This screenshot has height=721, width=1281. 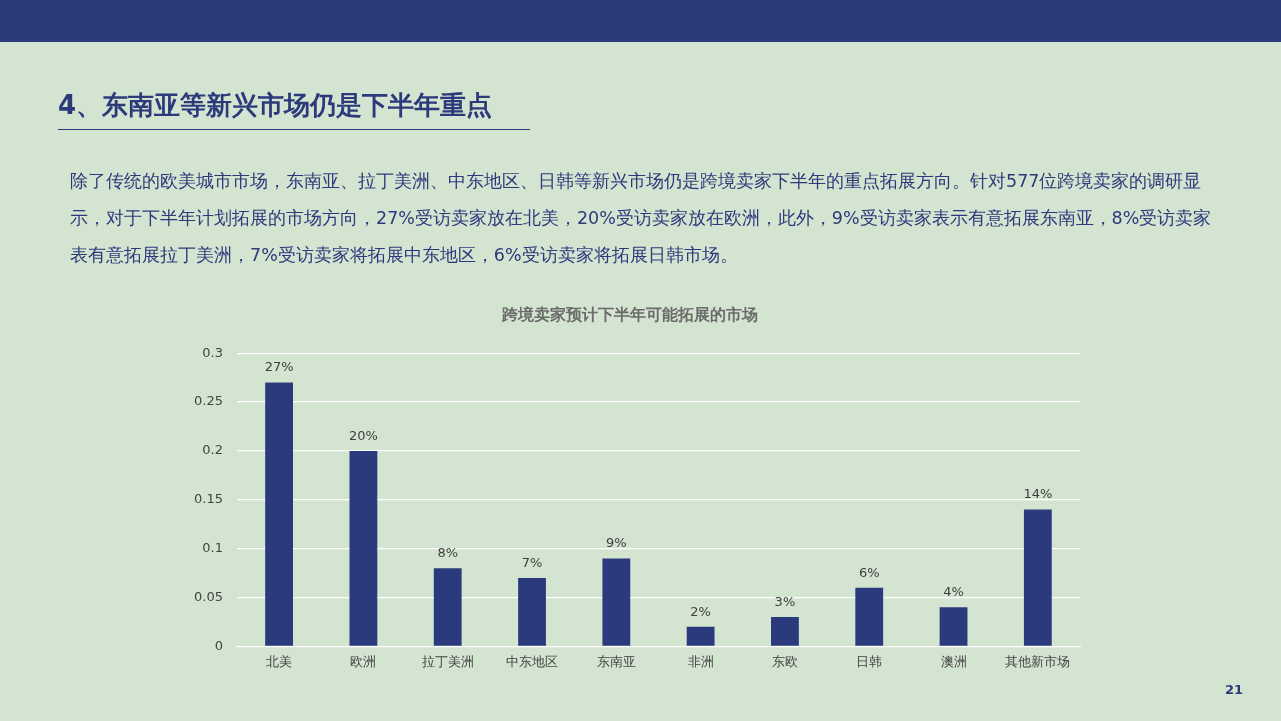 I want to click on x-tick-label: 拉丁美洲, so click(x=447, y=661).